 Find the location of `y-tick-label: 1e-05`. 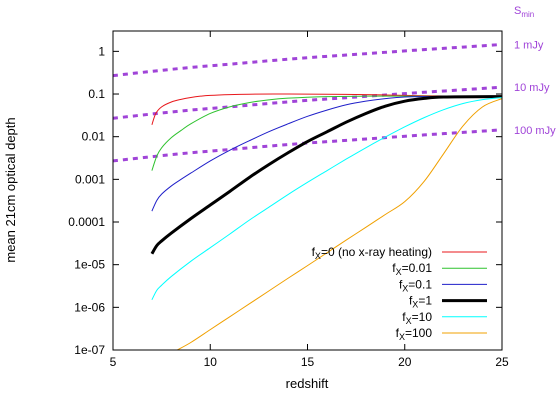

y-tick-label: 1e-05 is located at coordinates (89, 265).